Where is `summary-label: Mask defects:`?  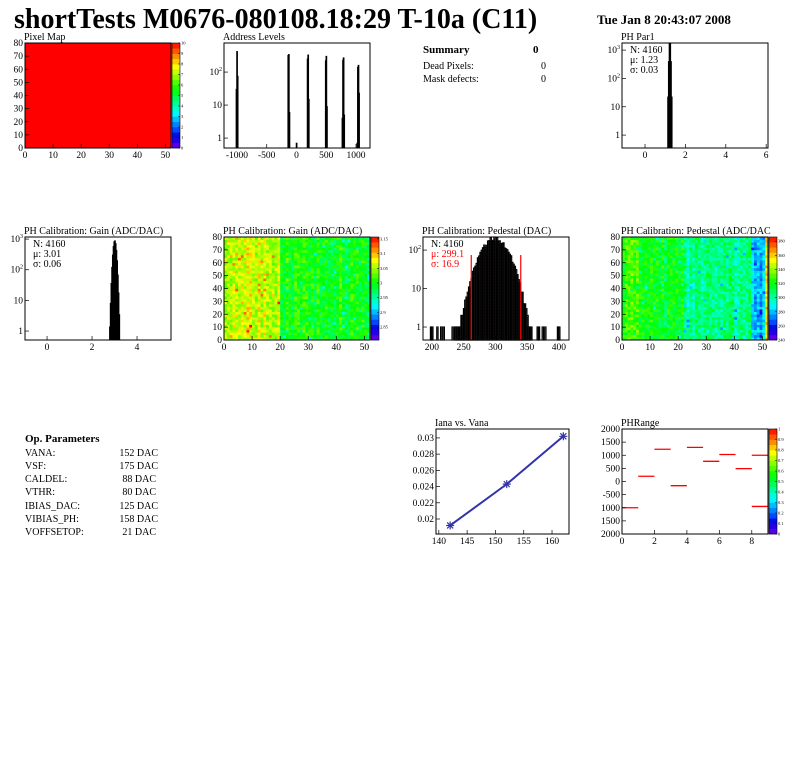
summary-label: Mask defects: is located at coordinates (451, 79).